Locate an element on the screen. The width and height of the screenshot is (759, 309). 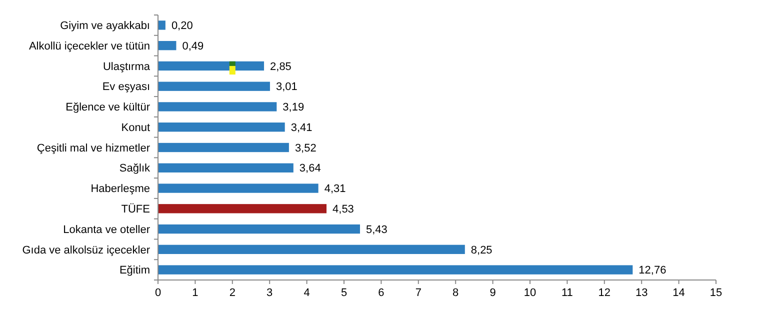
data-label: 3,64 is located at coordinates (310, 168).